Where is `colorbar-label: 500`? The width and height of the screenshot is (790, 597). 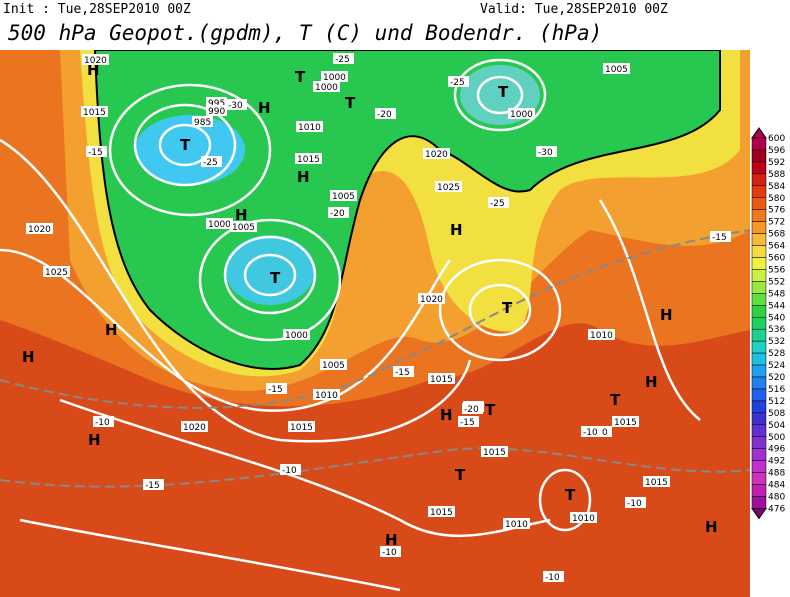
colorbar-label: 500 is located at coordinates (776, 438).